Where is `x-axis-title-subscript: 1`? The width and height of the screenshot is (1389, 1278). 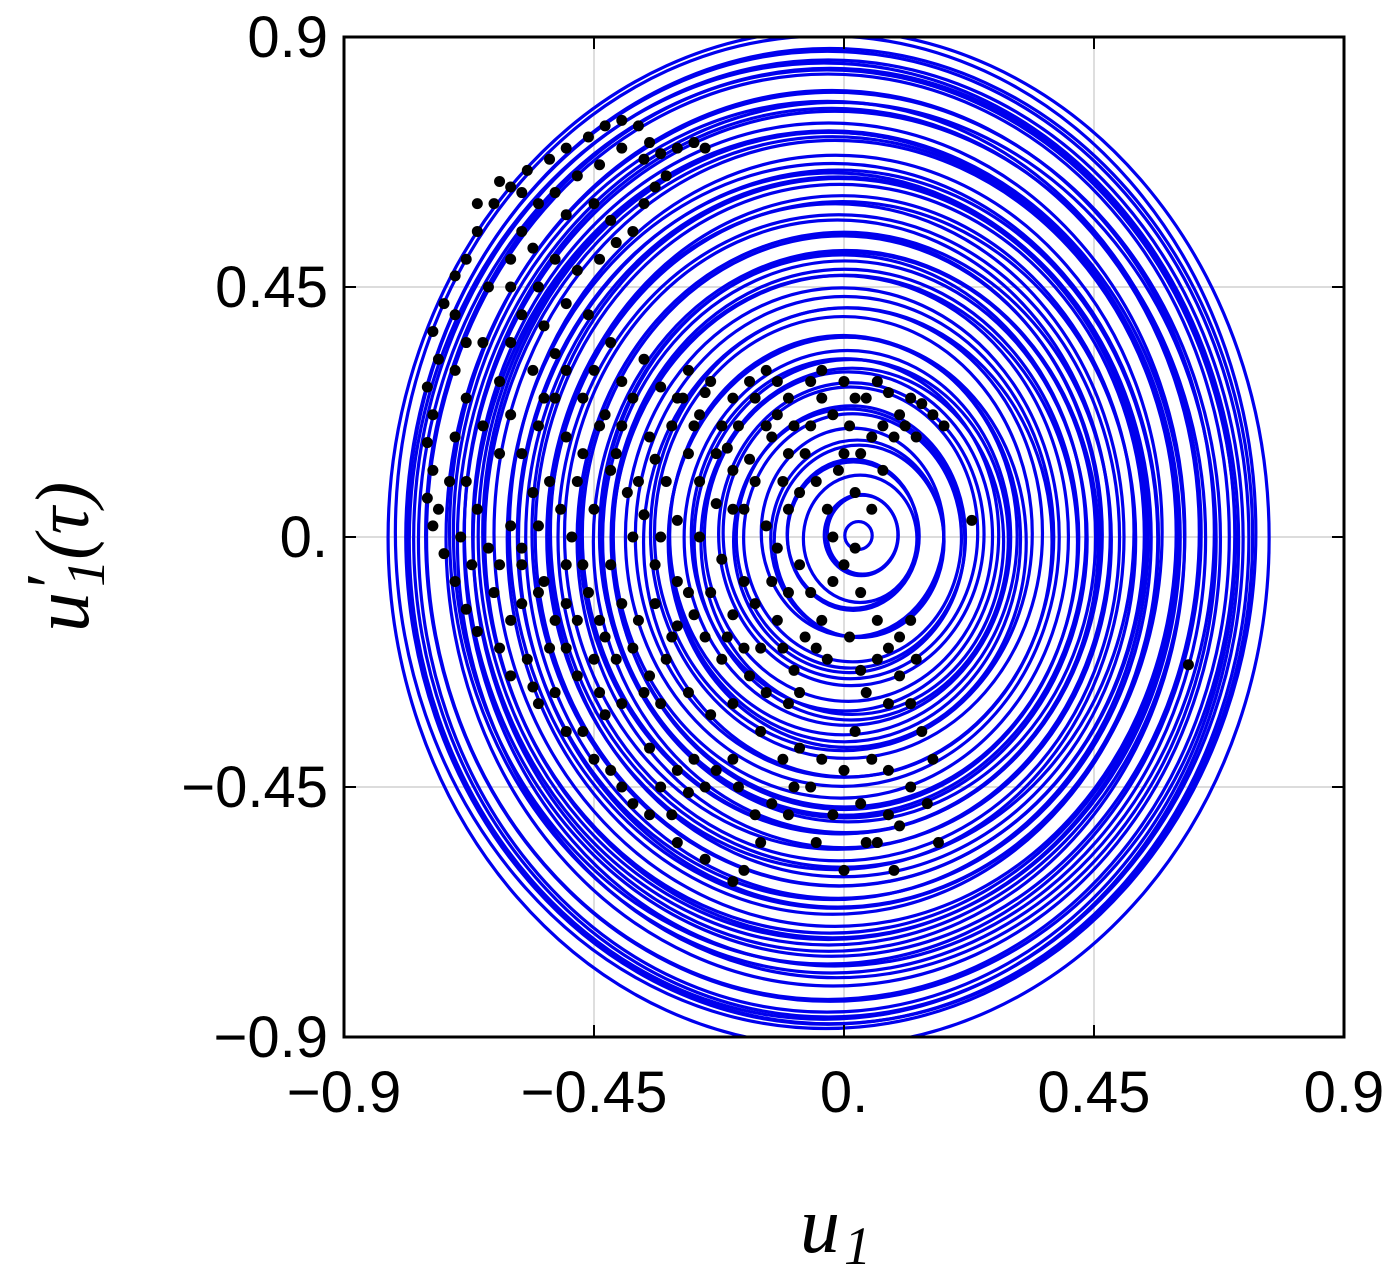
x-axis-title-subscript: 1 is located at coordinates (857, 1244).